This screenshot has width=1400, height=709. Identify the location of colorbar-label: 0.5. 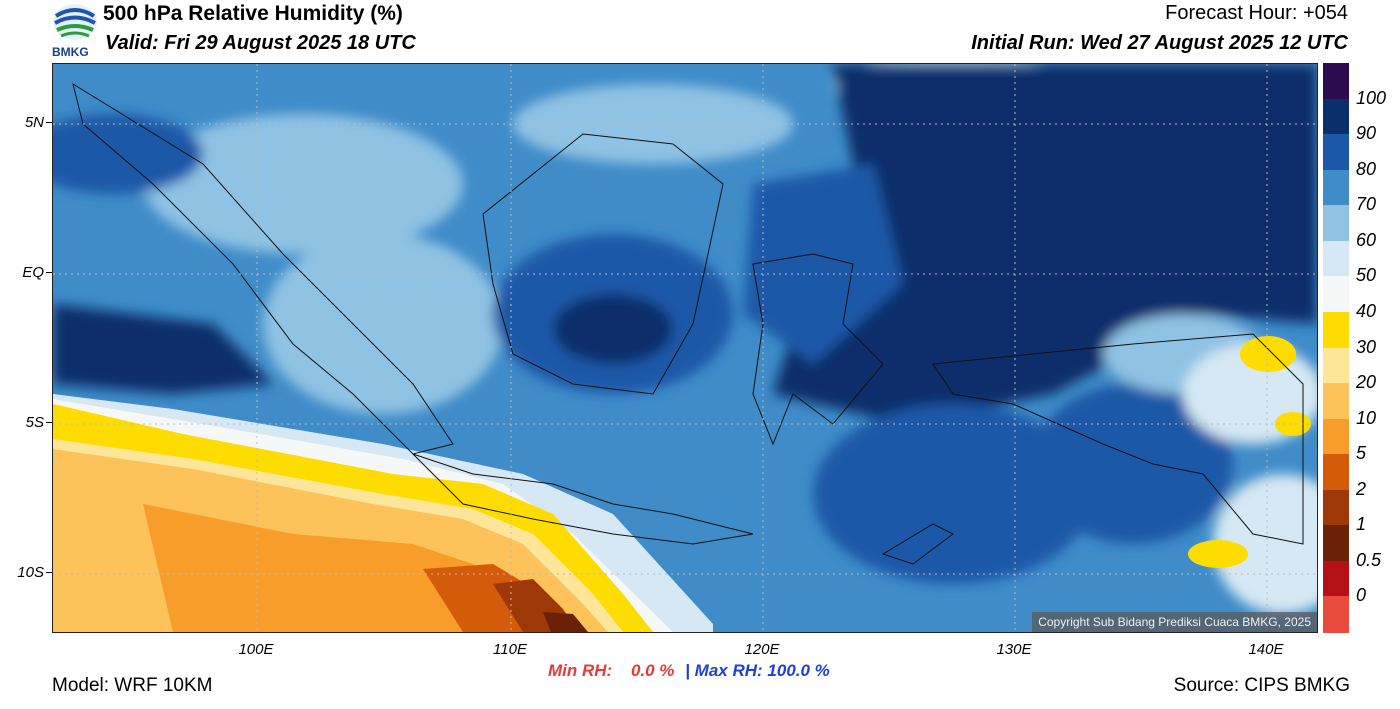
(1369, 559).